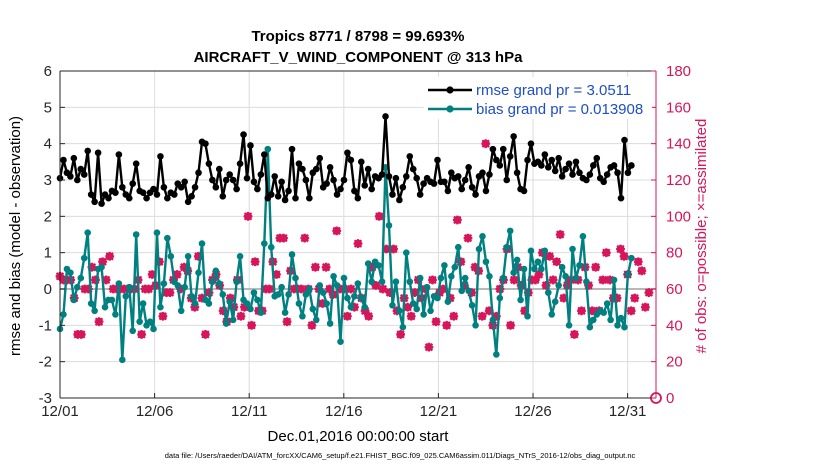  What do you see at coordinates (450, 90) in the screenshot?
I see `legend-rmse-marker` at bounding box center [450, 90].